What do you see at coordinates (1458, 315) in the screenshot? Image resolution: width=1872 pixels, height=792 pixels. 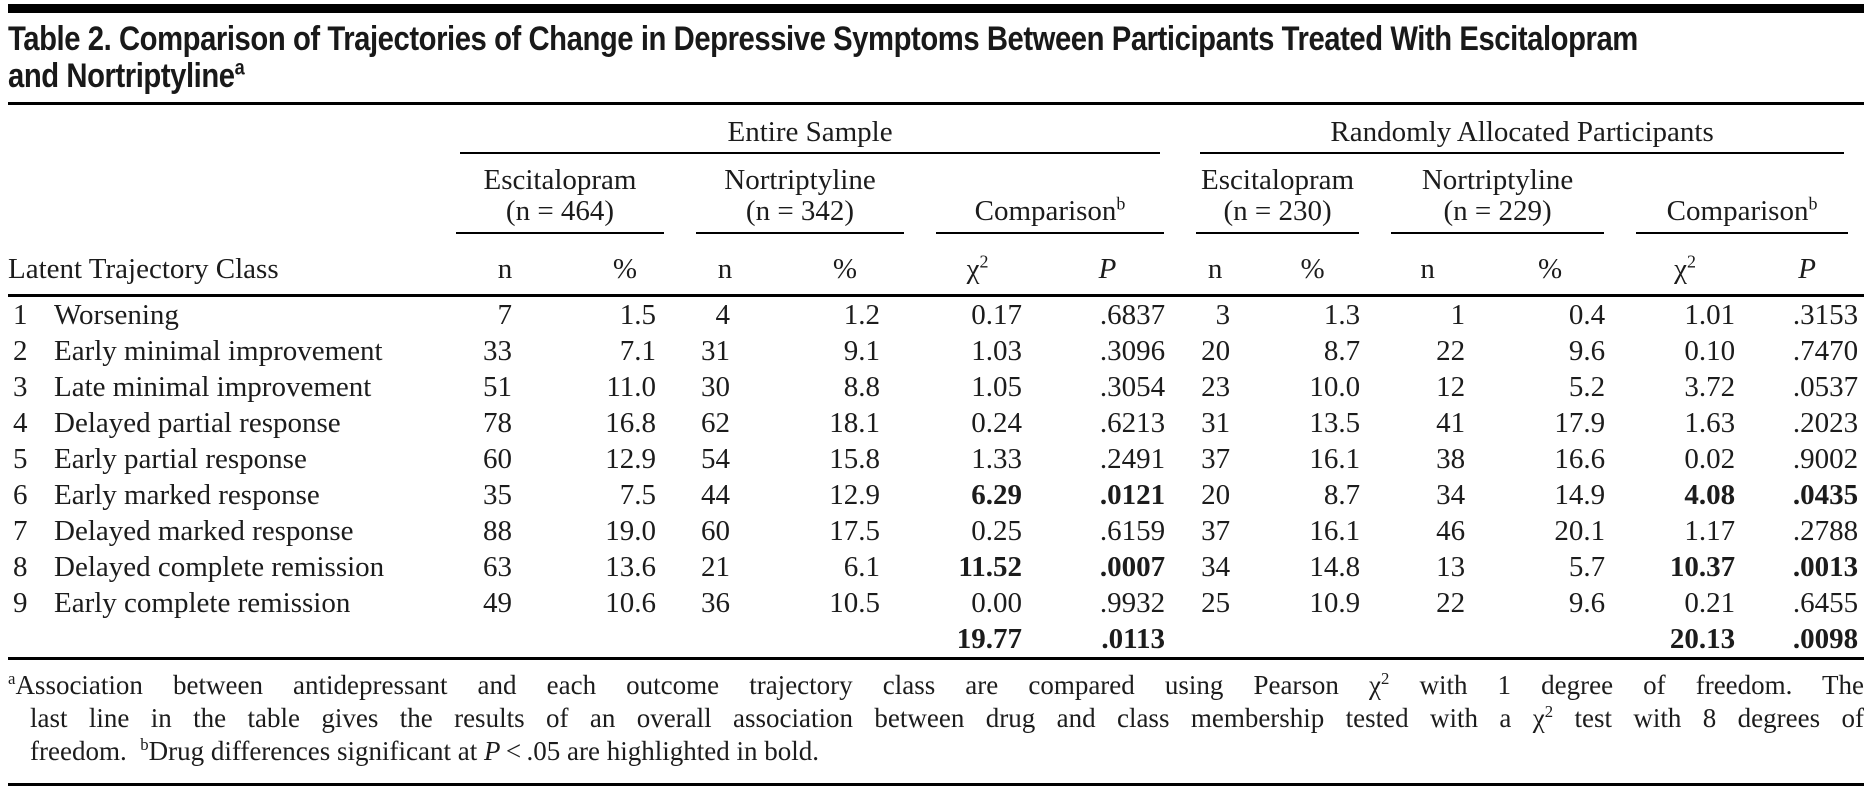 I see `value-cell: 1` at bounding box center [1458, 315].